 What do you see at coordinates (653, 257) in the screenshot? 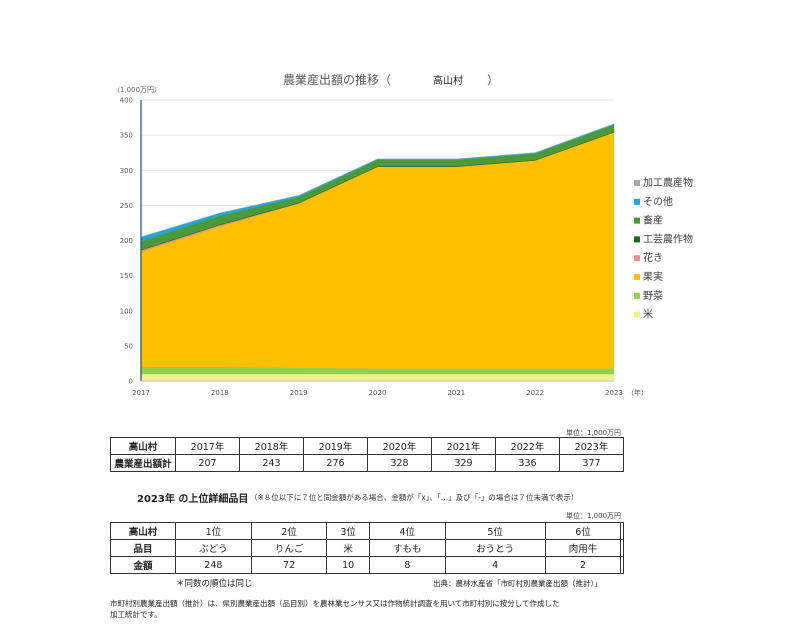
I see `legend-item: 花き` at bounding box center [653, 257].